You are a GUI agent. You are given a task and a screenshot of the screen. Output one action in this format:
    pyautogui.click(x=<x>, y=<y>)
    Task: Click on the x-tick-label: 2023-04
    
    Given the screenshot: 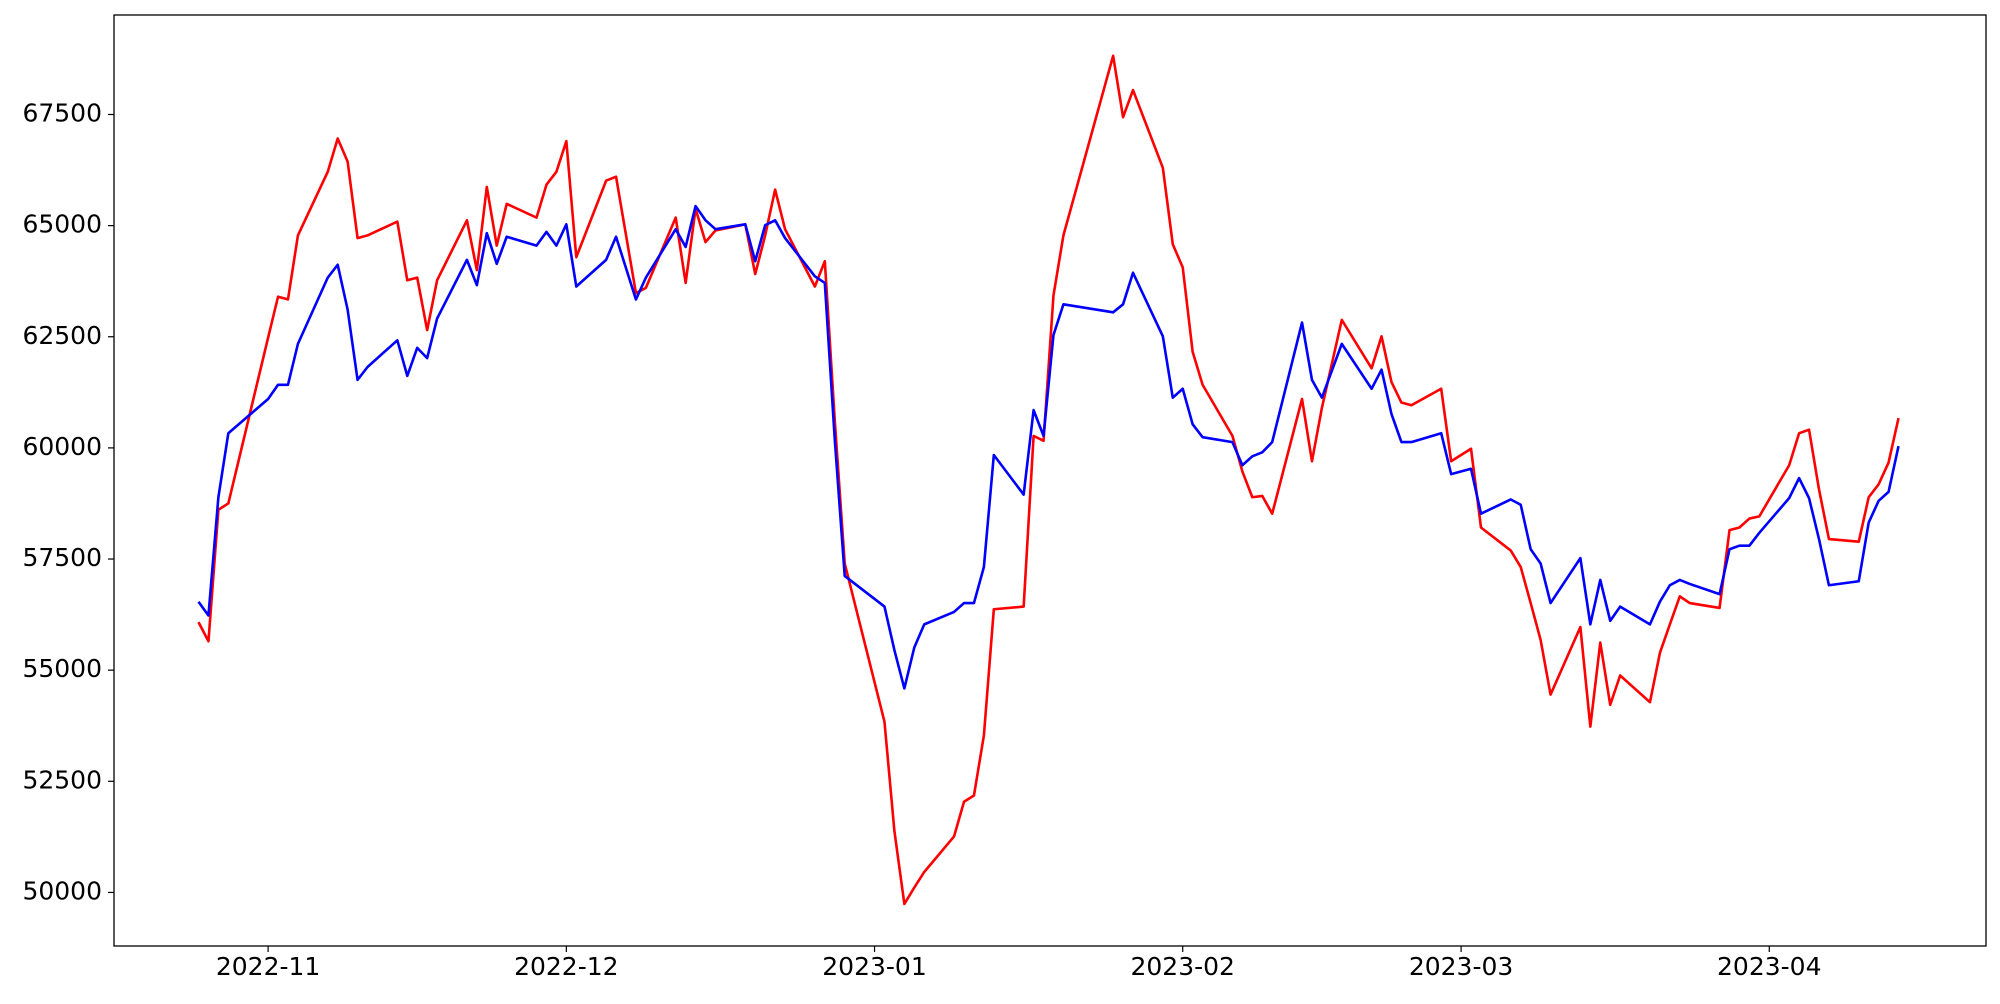 What is the action you would take?
    pyautogui.click(x=1769, y=966)
    